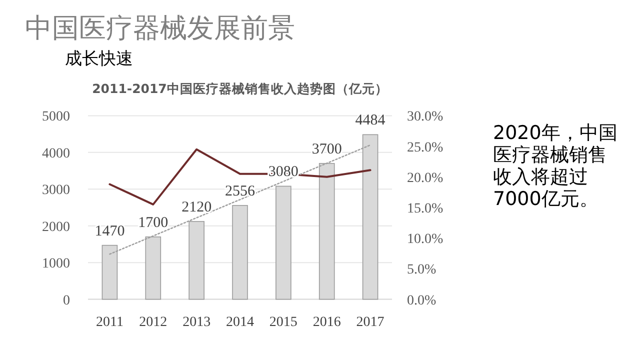 The height and width of the screenshot is (350, 640). What do you see at coordinates (197, 207) in the screenshot?
I see `data-label: 2120` at bounding box center [197, 207].